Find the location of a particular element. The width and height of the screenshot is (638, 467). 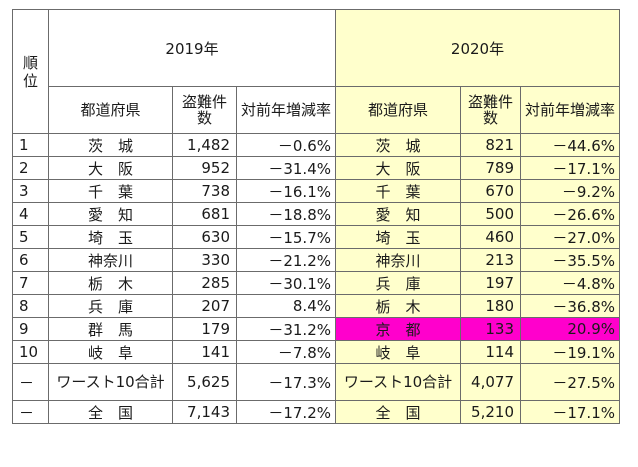

prefecture-2019-cell: 千 葉 is located at coordinates (110, 191).